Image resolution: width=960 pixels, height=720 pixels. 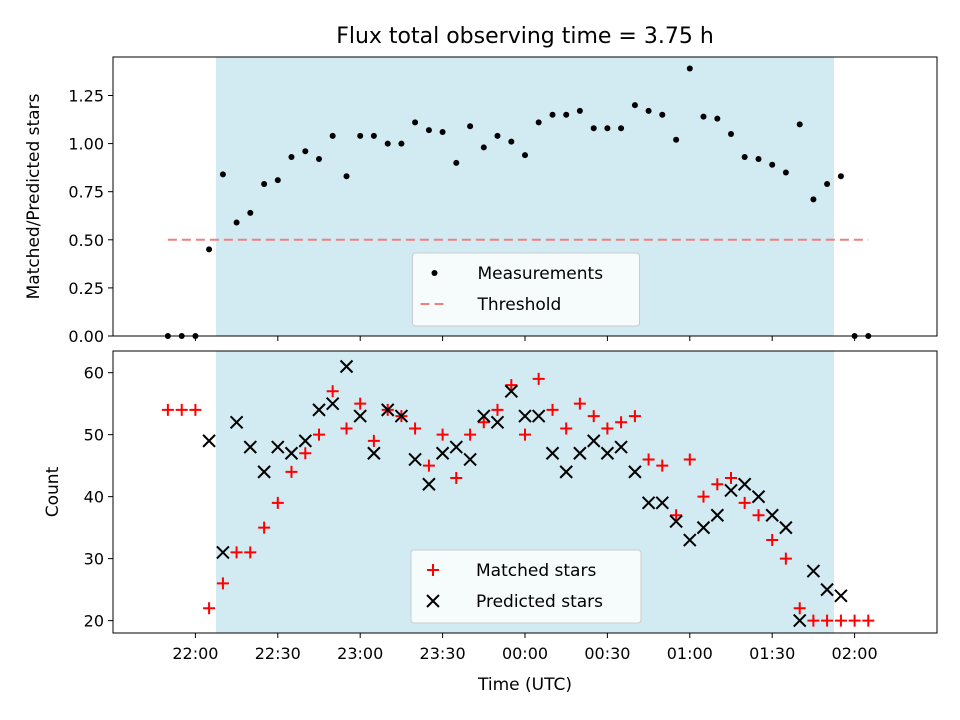 I want to click on y-tick-label: 60, so click(x=94, y=373).